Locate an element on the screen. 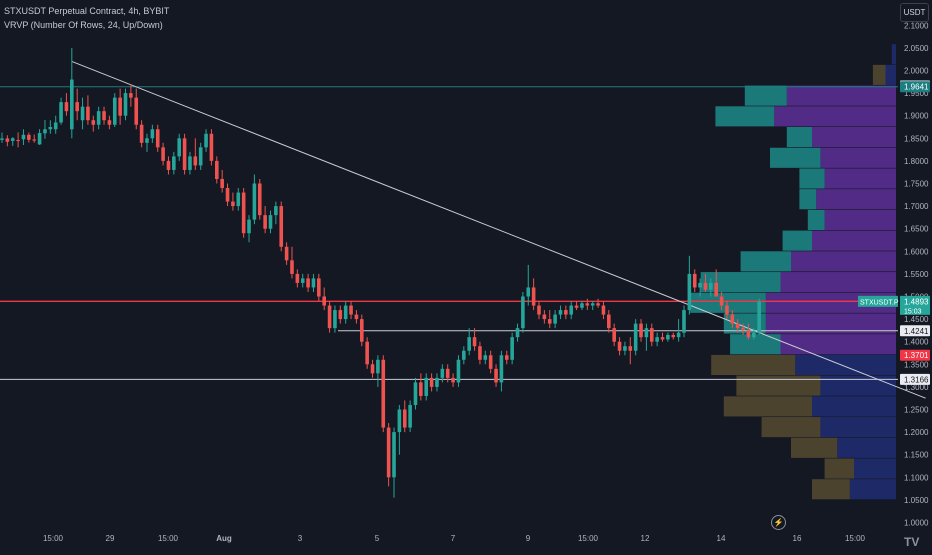 The height and width of the screenshot is (555, 932). currency-button: USDT is located at coordinates (914, 12).